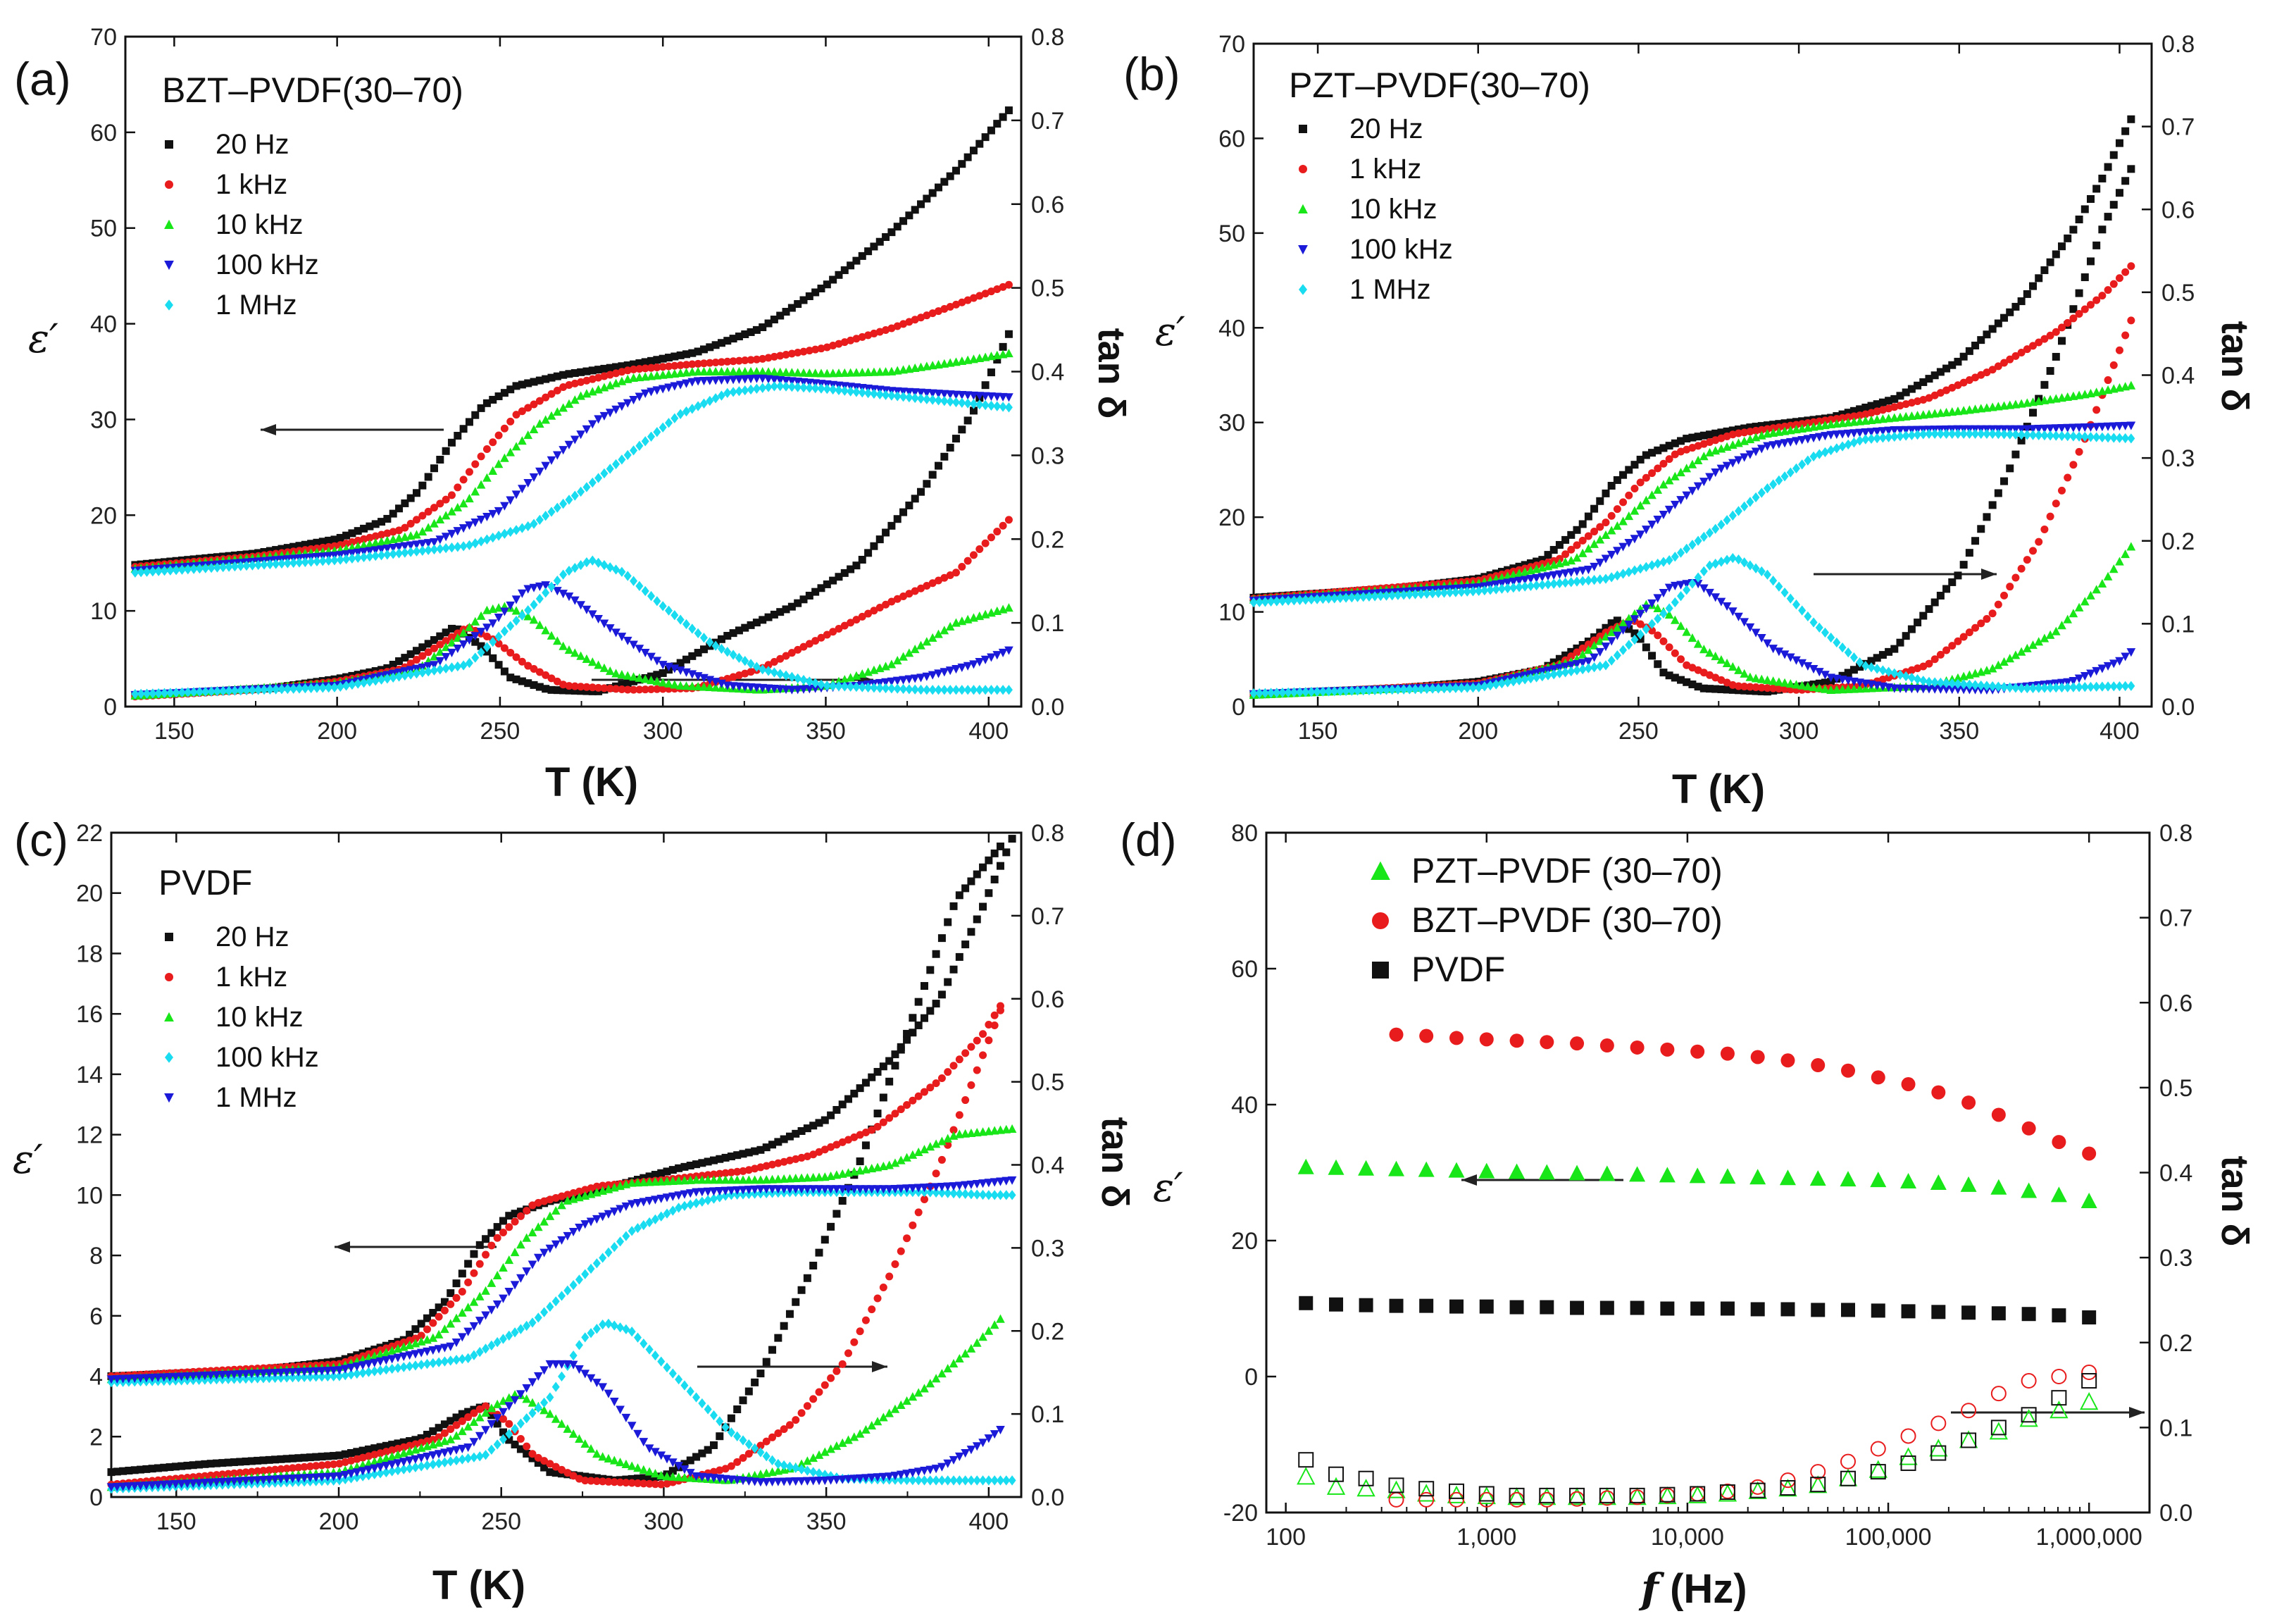 The width and height of the screenshot is (2296, 1621). Describe the element at coordinates (1385, 169) in the screenshot. I see `legend-label: 1 kHz` at that location.